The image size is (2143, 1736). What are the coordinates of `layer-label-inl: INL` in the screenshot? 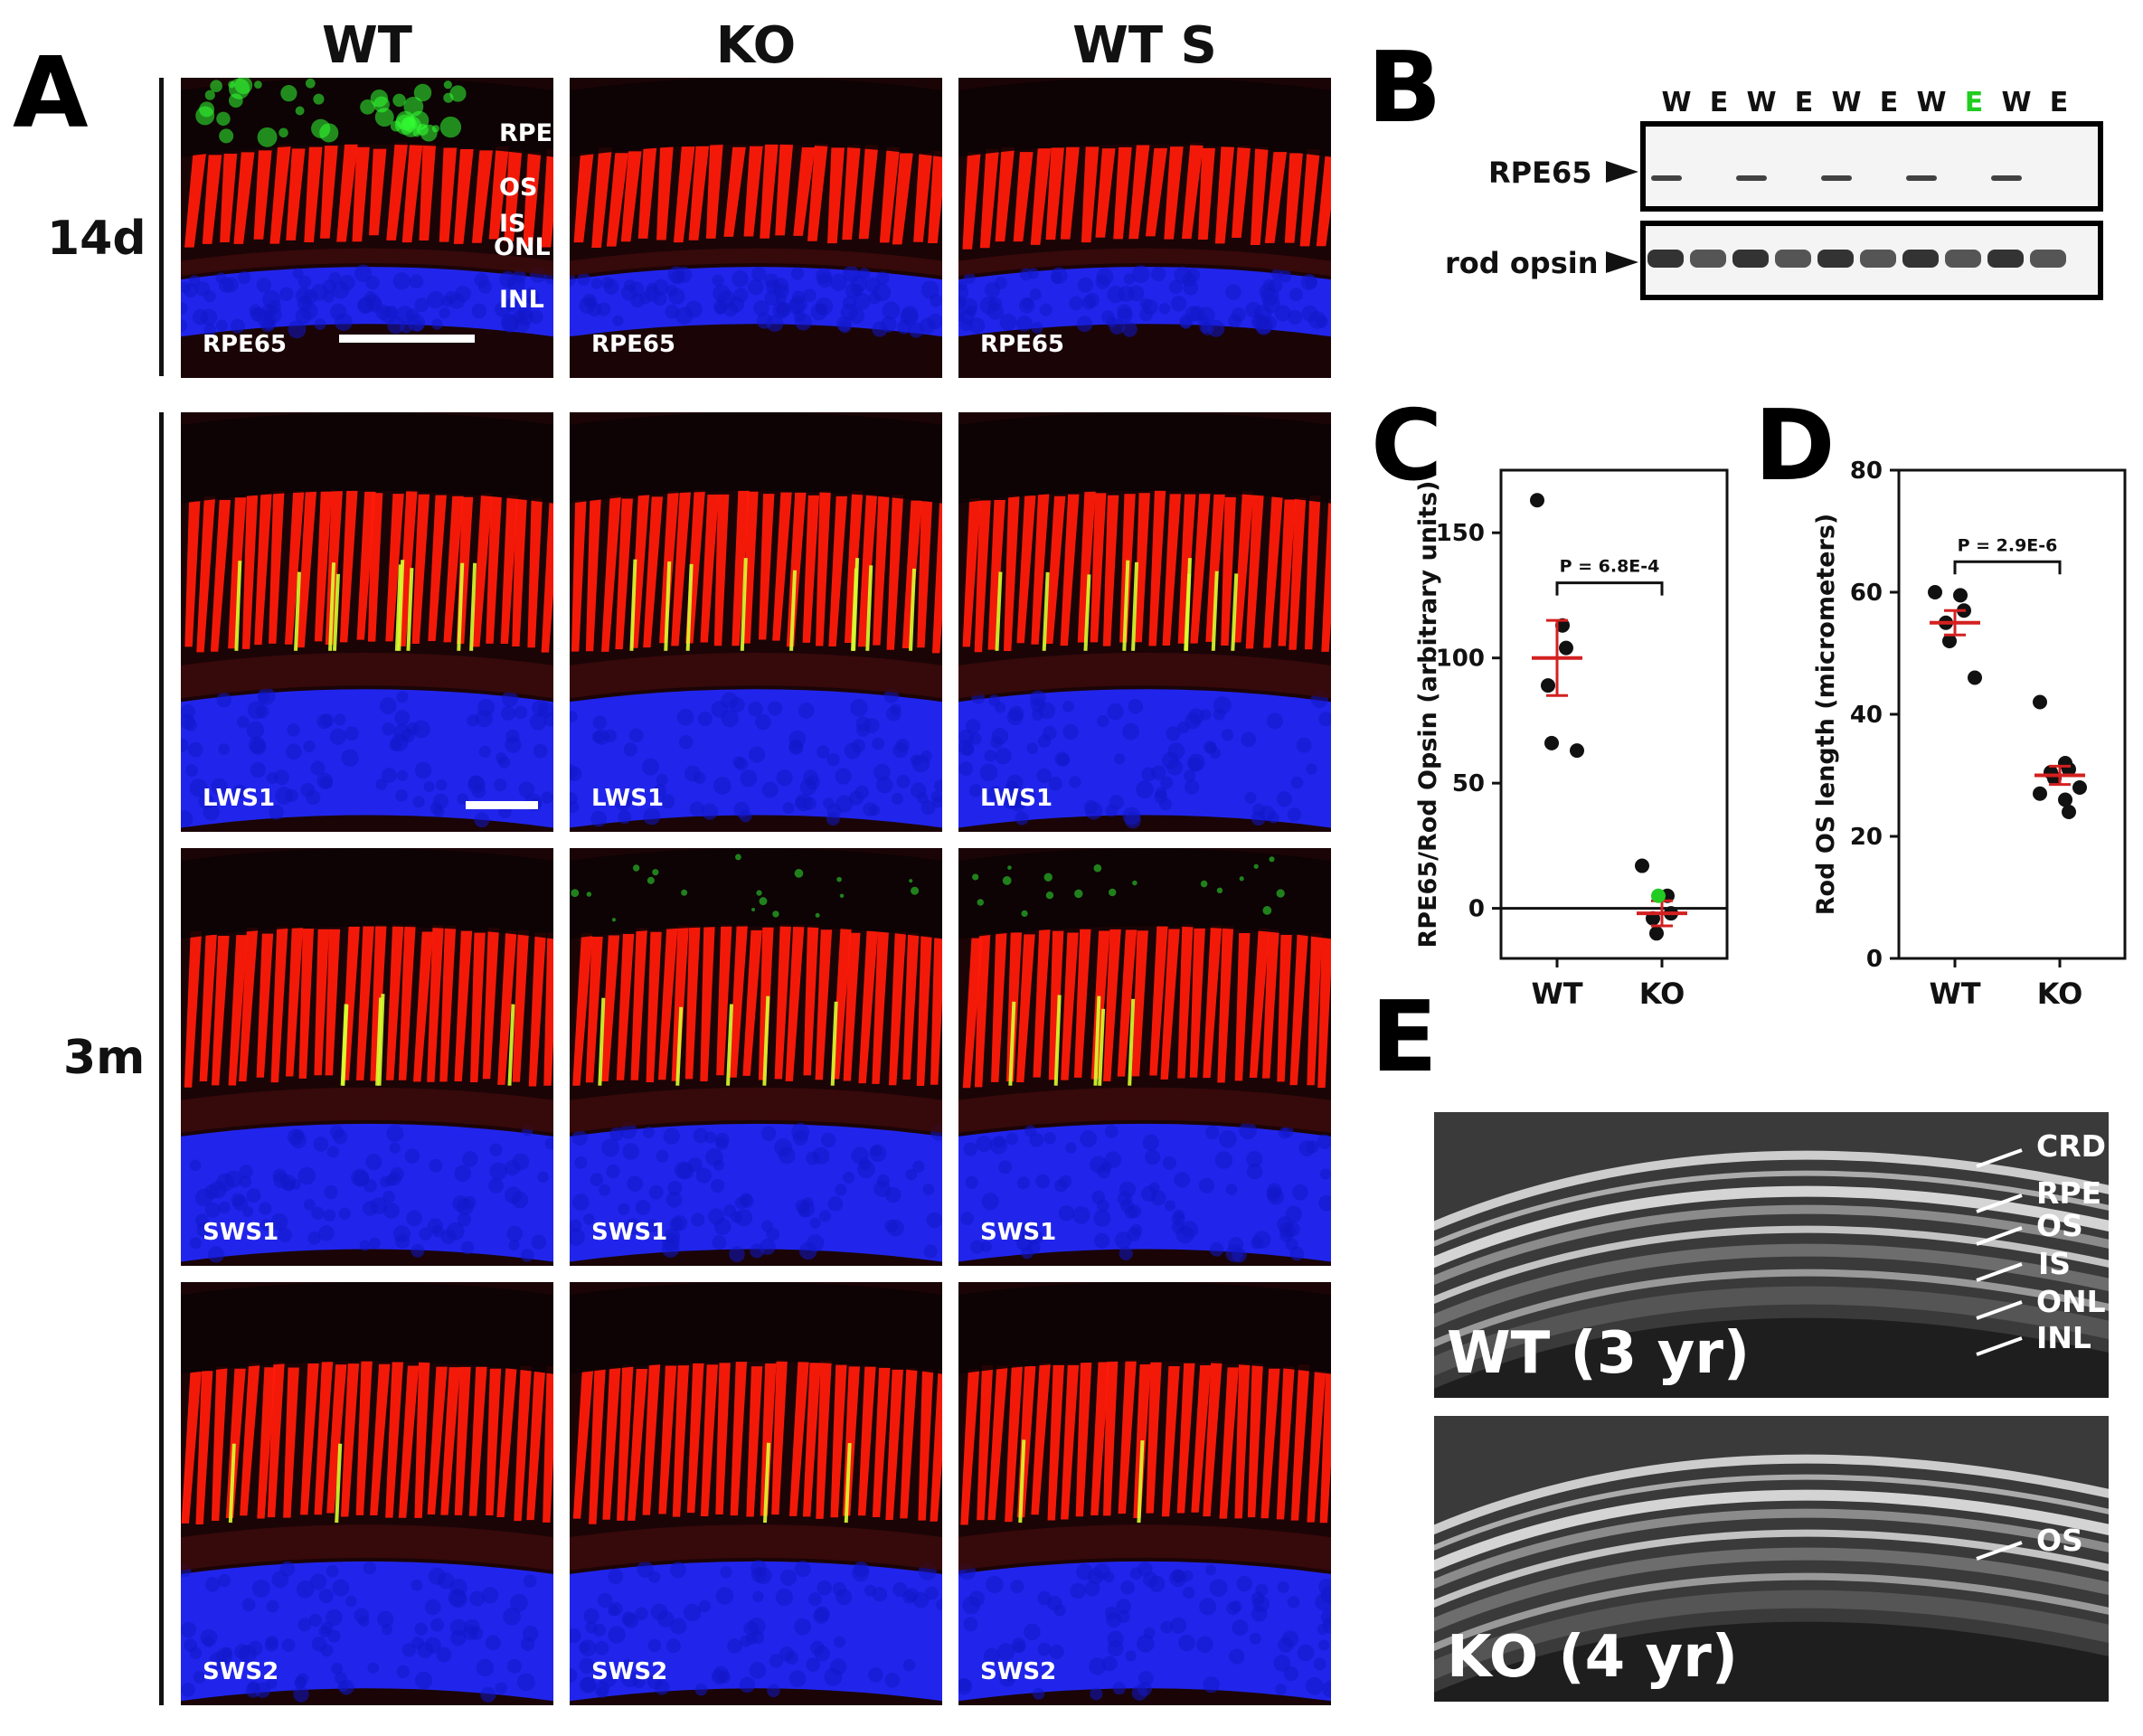 It's located at (521, 300).